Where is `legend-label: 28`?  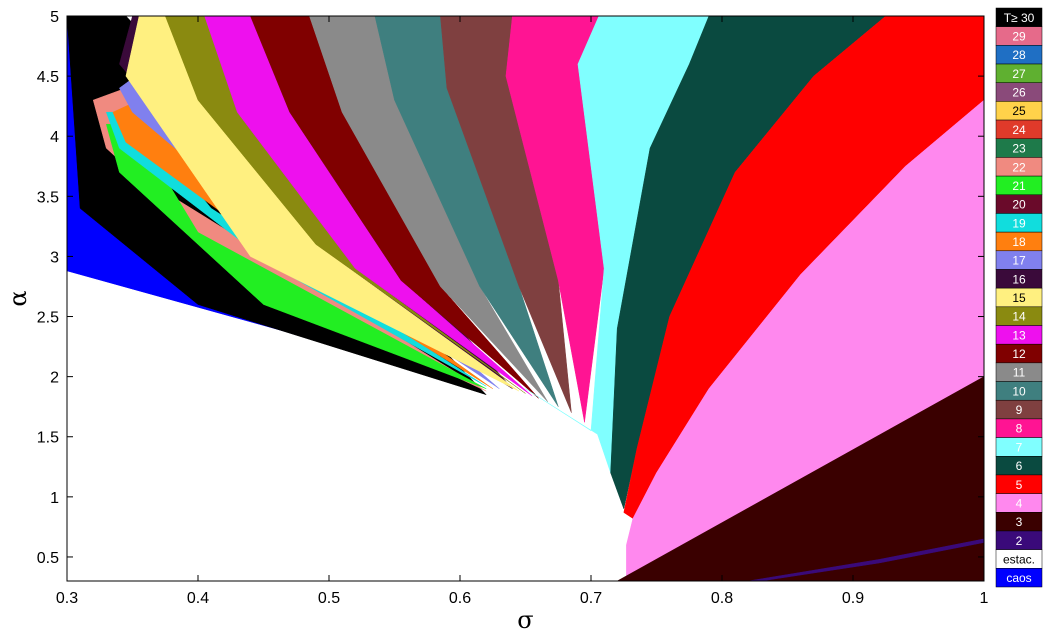
legend-label: 28 is located at coordinates (1019, 55).